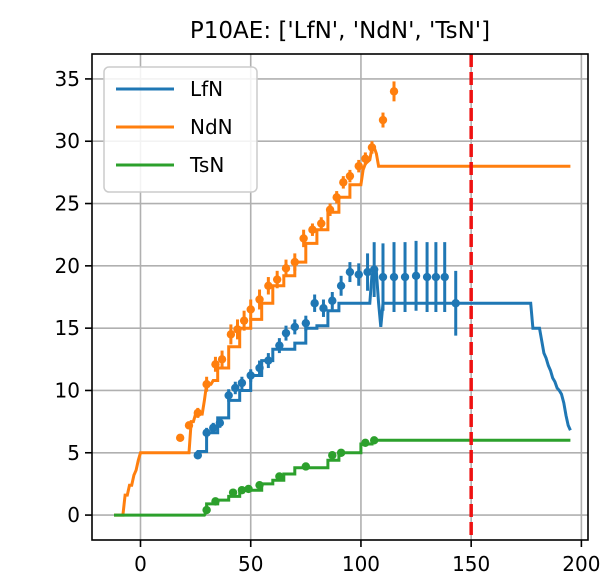 The height and width of the screenshot is (584, 605). What do you see at coordinates (211, 127) in the screenshot?
I see `legend-label-ndn: NdN` at bounding box center [211, 127].